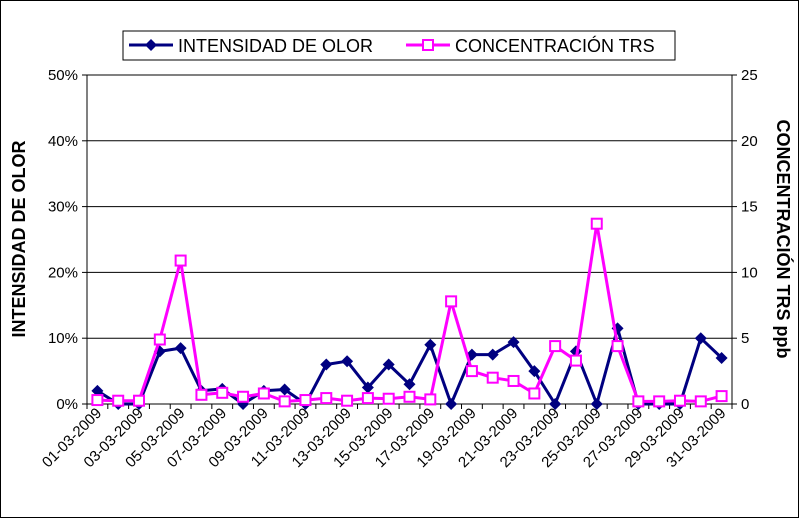 This screenshot has width=799, height=518. I want to click on legend-marker-intensidad, so click(151, 45).